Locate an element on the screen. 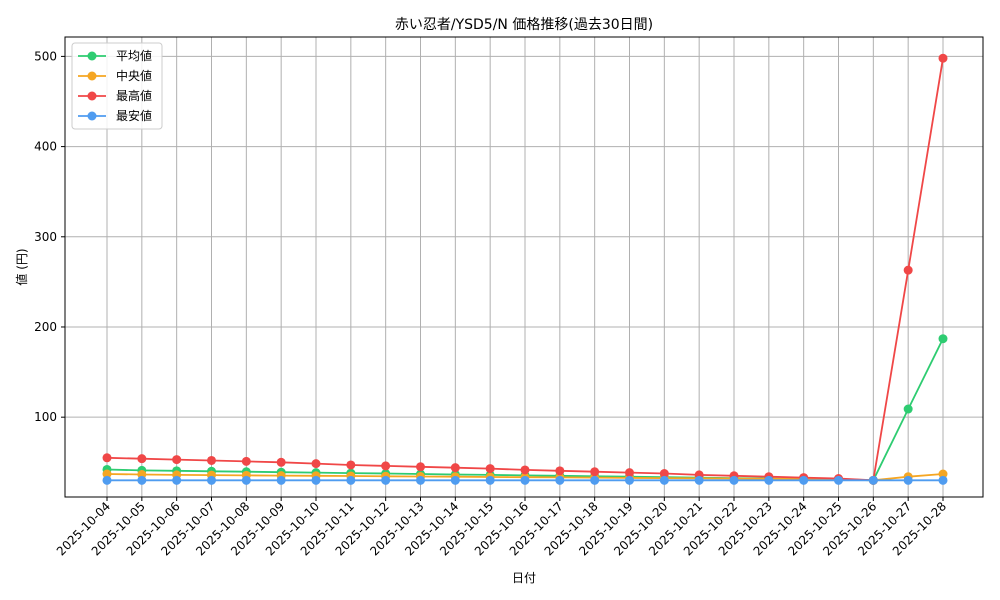  legend-label: 中央値 is located at coordinates (134, 75).